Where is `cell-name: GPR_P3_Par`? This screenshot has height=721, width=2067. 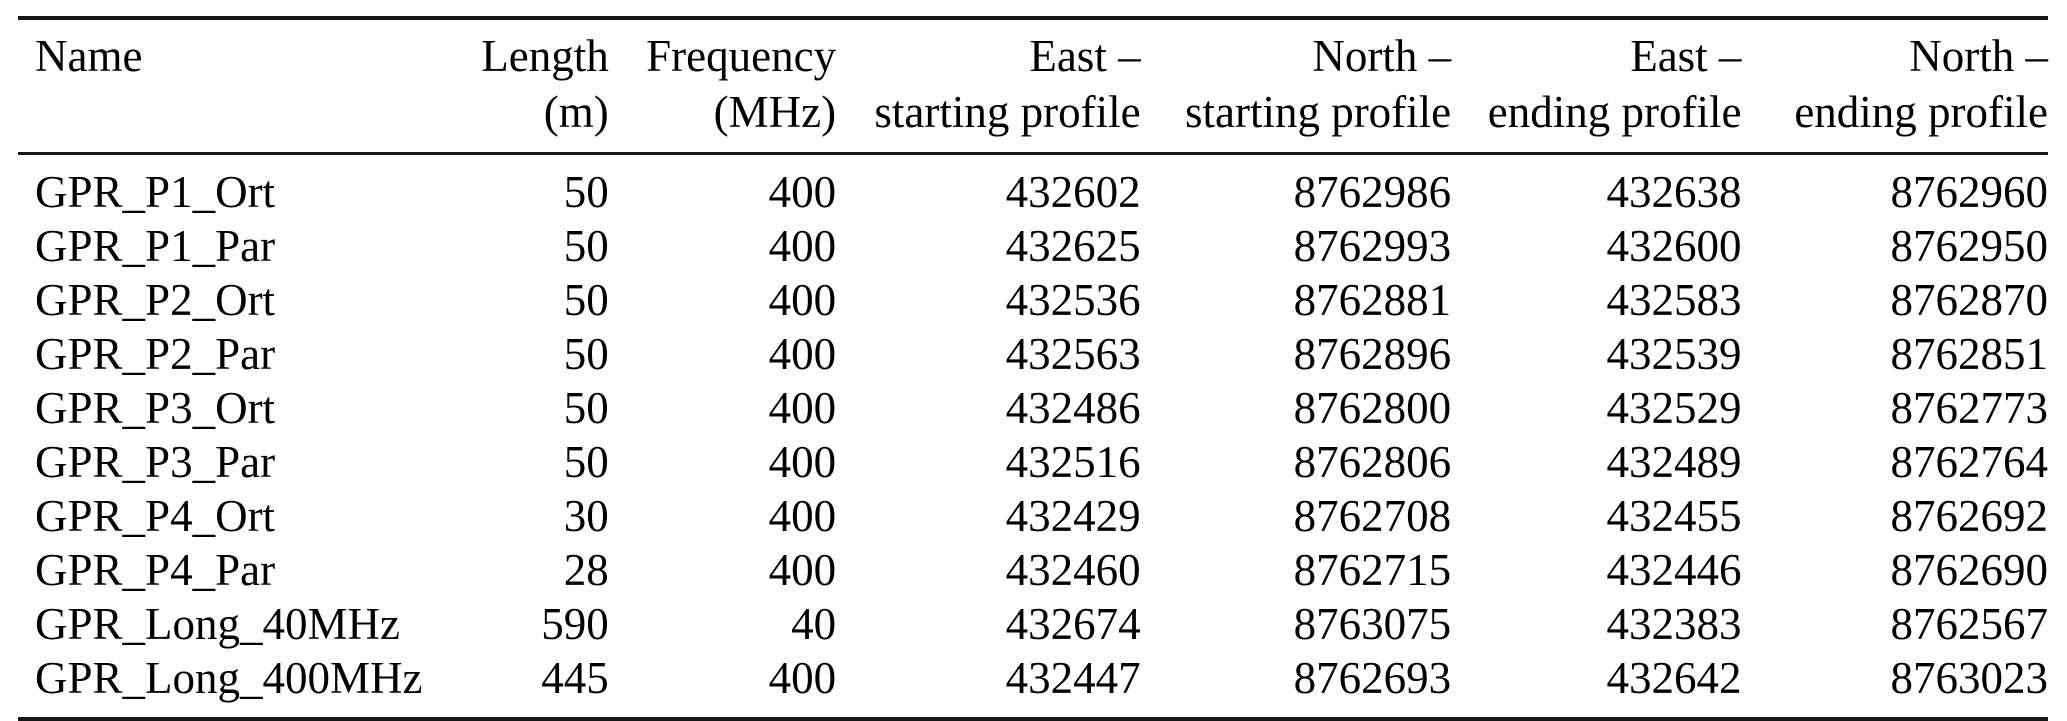
cell-name: GPR_P3_Par is located at coordinates (155, 462).